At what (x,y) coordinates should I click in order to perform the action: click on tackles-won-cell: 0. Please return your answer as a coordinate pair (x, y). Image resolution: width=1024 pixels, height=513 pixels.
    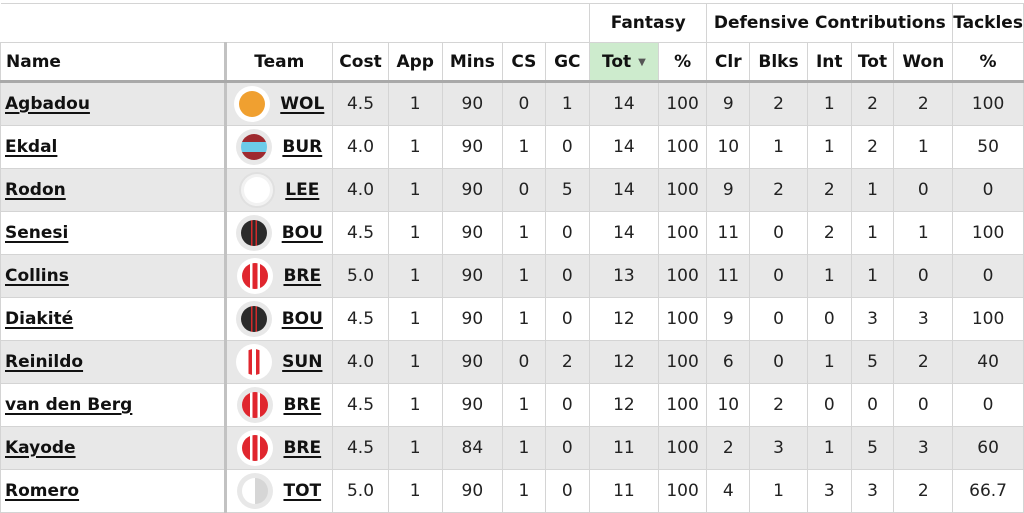
    Looking at the image, I should click on (923, 190).